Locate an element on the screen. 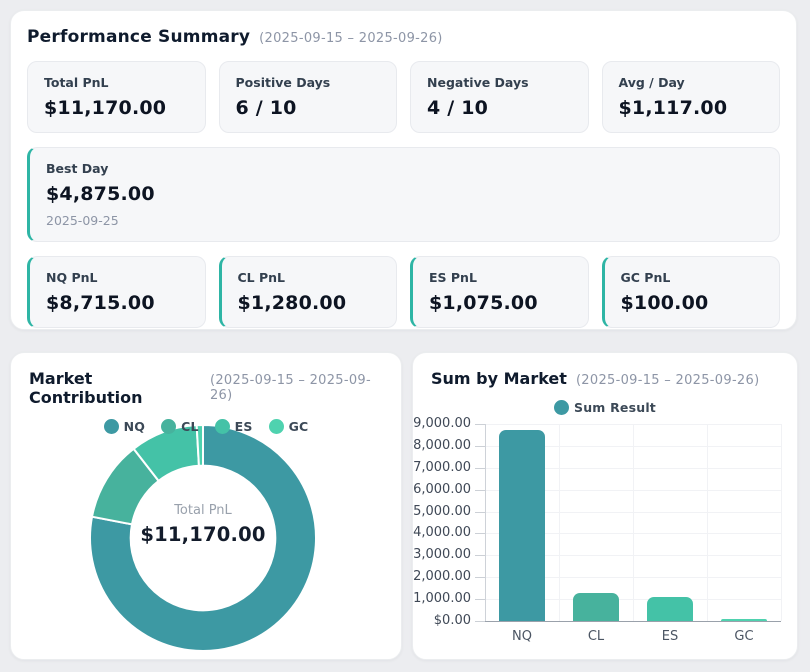  bar-legend: Sum Result is located at coordinates (605, 407).